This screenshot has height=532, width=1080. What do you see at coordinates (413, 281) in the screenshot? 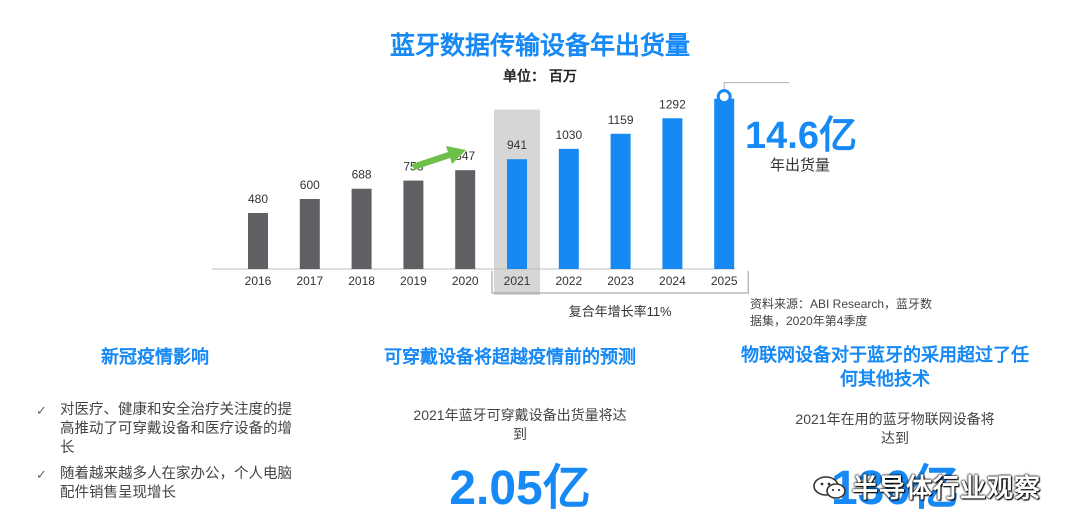
I see `tick-label-2019: 2019` at bounding box center [413, 281].